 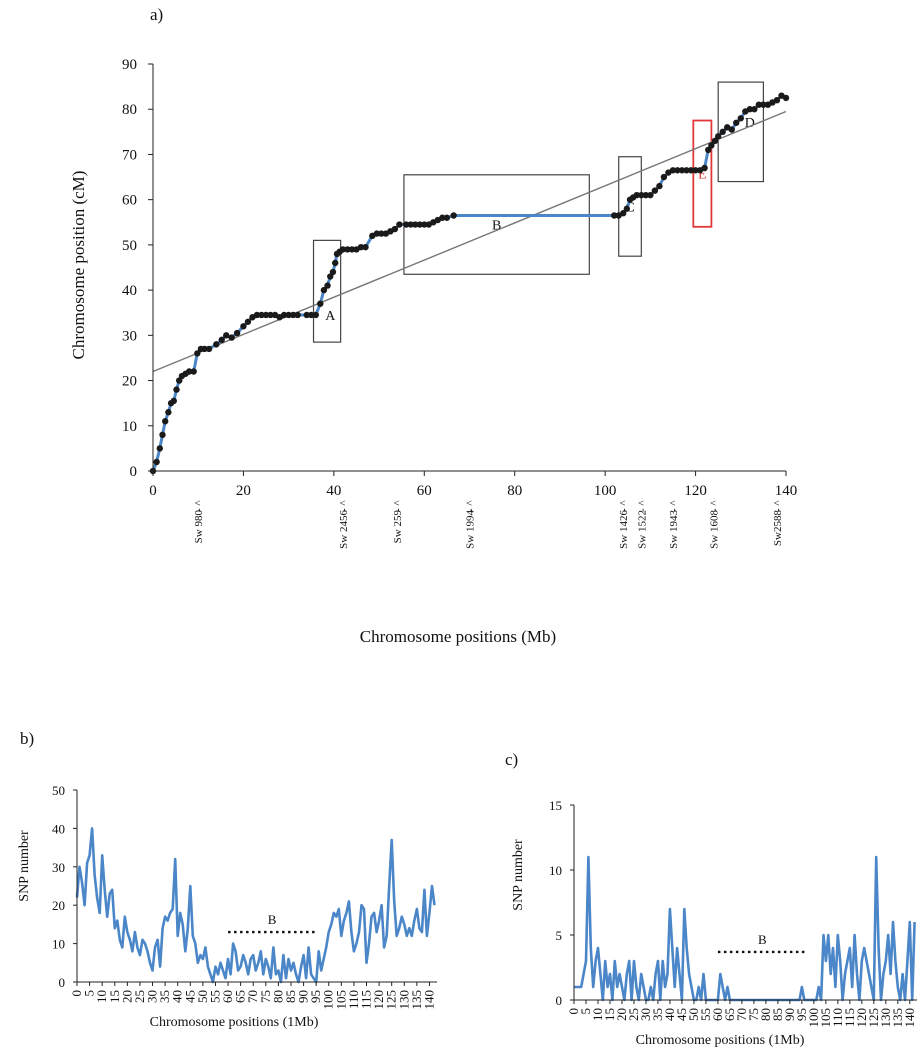 What do you see at coordinates (129, 427) in the screenshot?
I see `y-tick-label: 10` at bounding box center [129, 427].